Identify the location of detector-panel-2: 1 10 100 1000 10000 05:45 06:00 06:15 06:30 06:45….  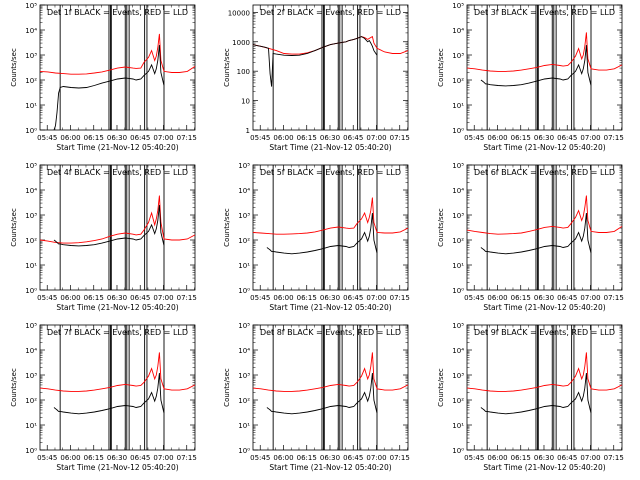
(316, 78).